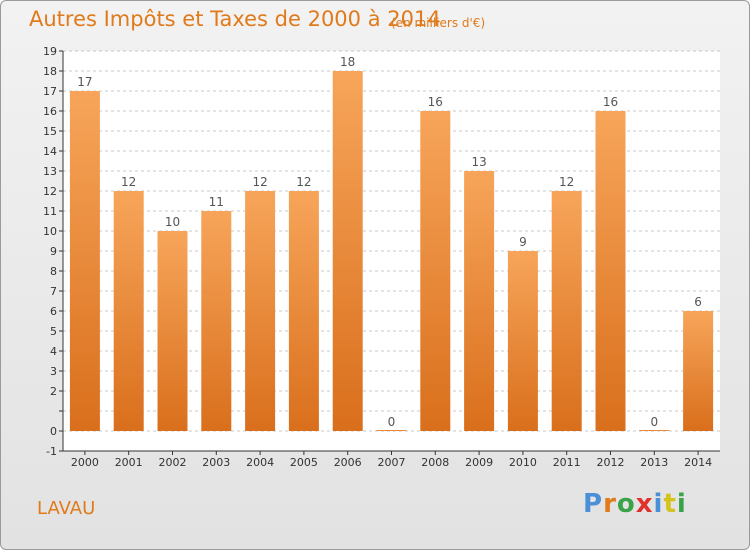 The height and width of the screenshot is (550, 750). Describe the element at coordinates (611, 462) in the screenshot. I see `x-tick-label: 2012` at that location.